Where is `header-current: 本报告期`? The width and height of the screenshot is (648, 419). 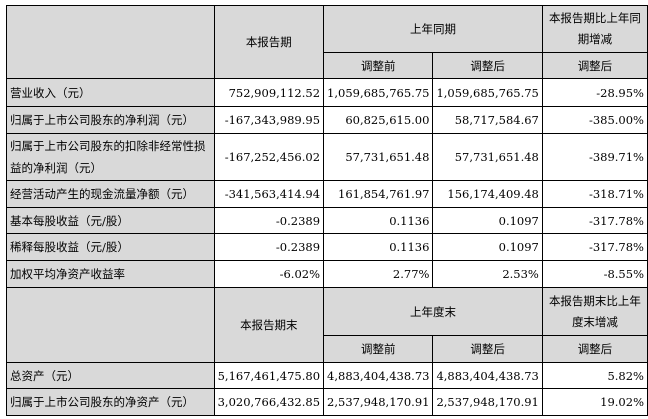
header-current: 本报告期 is located at coordinates (269, 42).